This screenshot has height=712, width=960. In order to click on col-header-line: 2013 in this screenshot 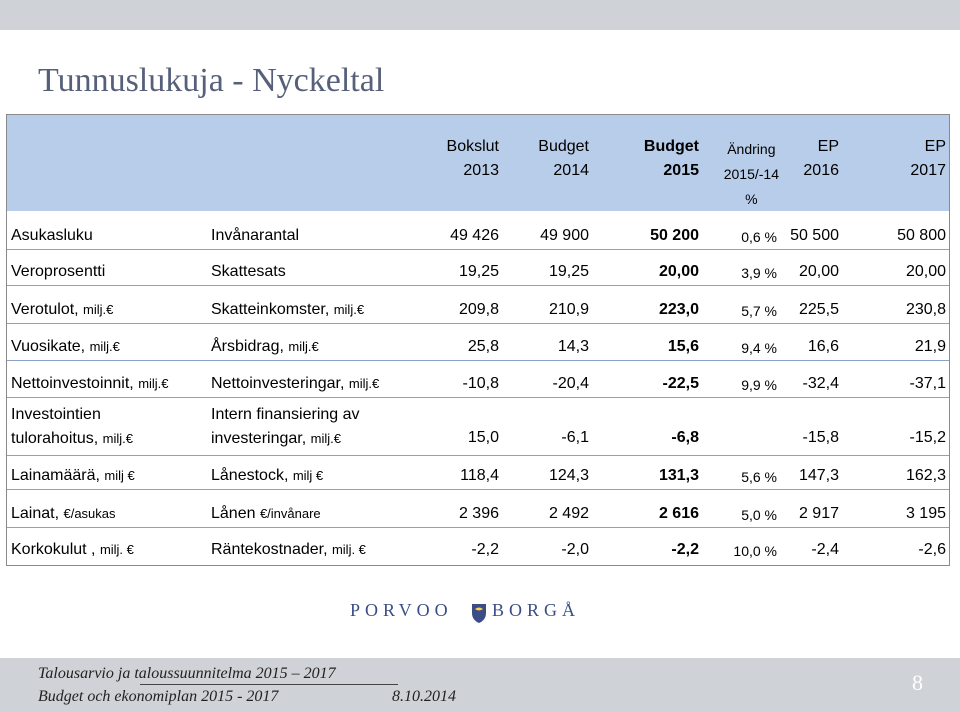, I will do `click(481, 170)`.